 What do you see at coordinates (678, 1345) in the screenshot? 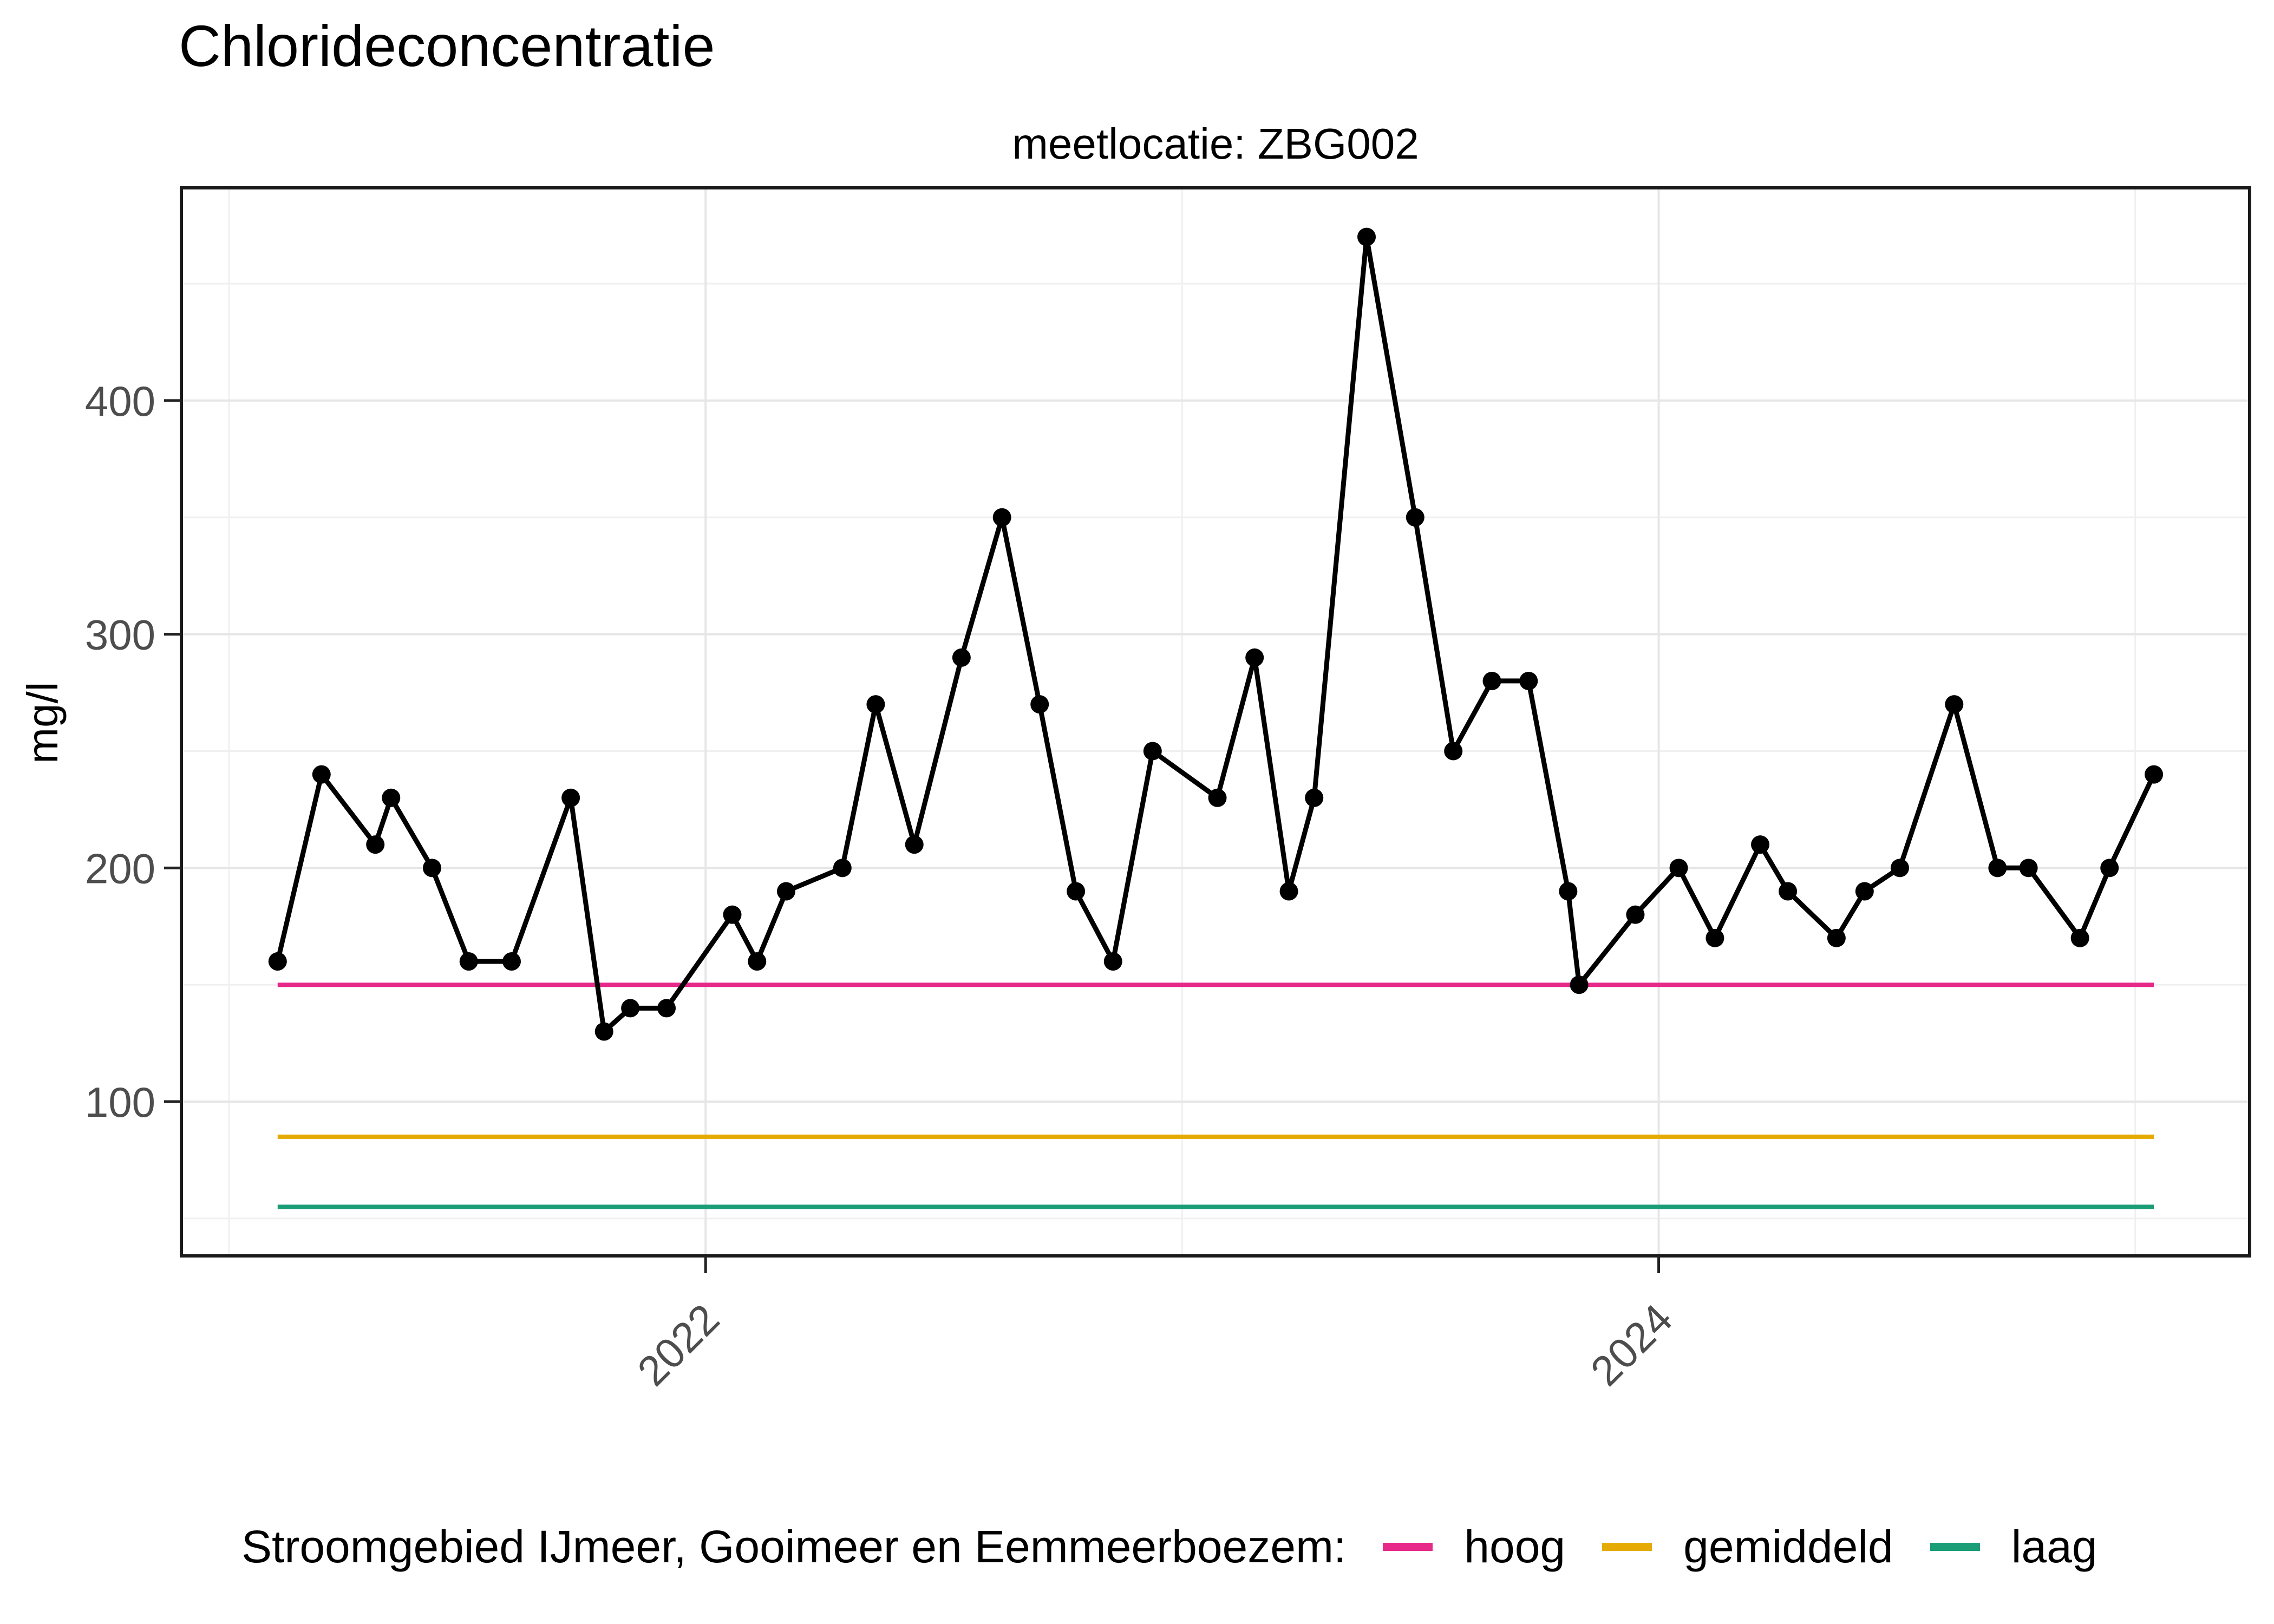
I see `x-tick-label: 2022` at bounding box center [678, 1345].